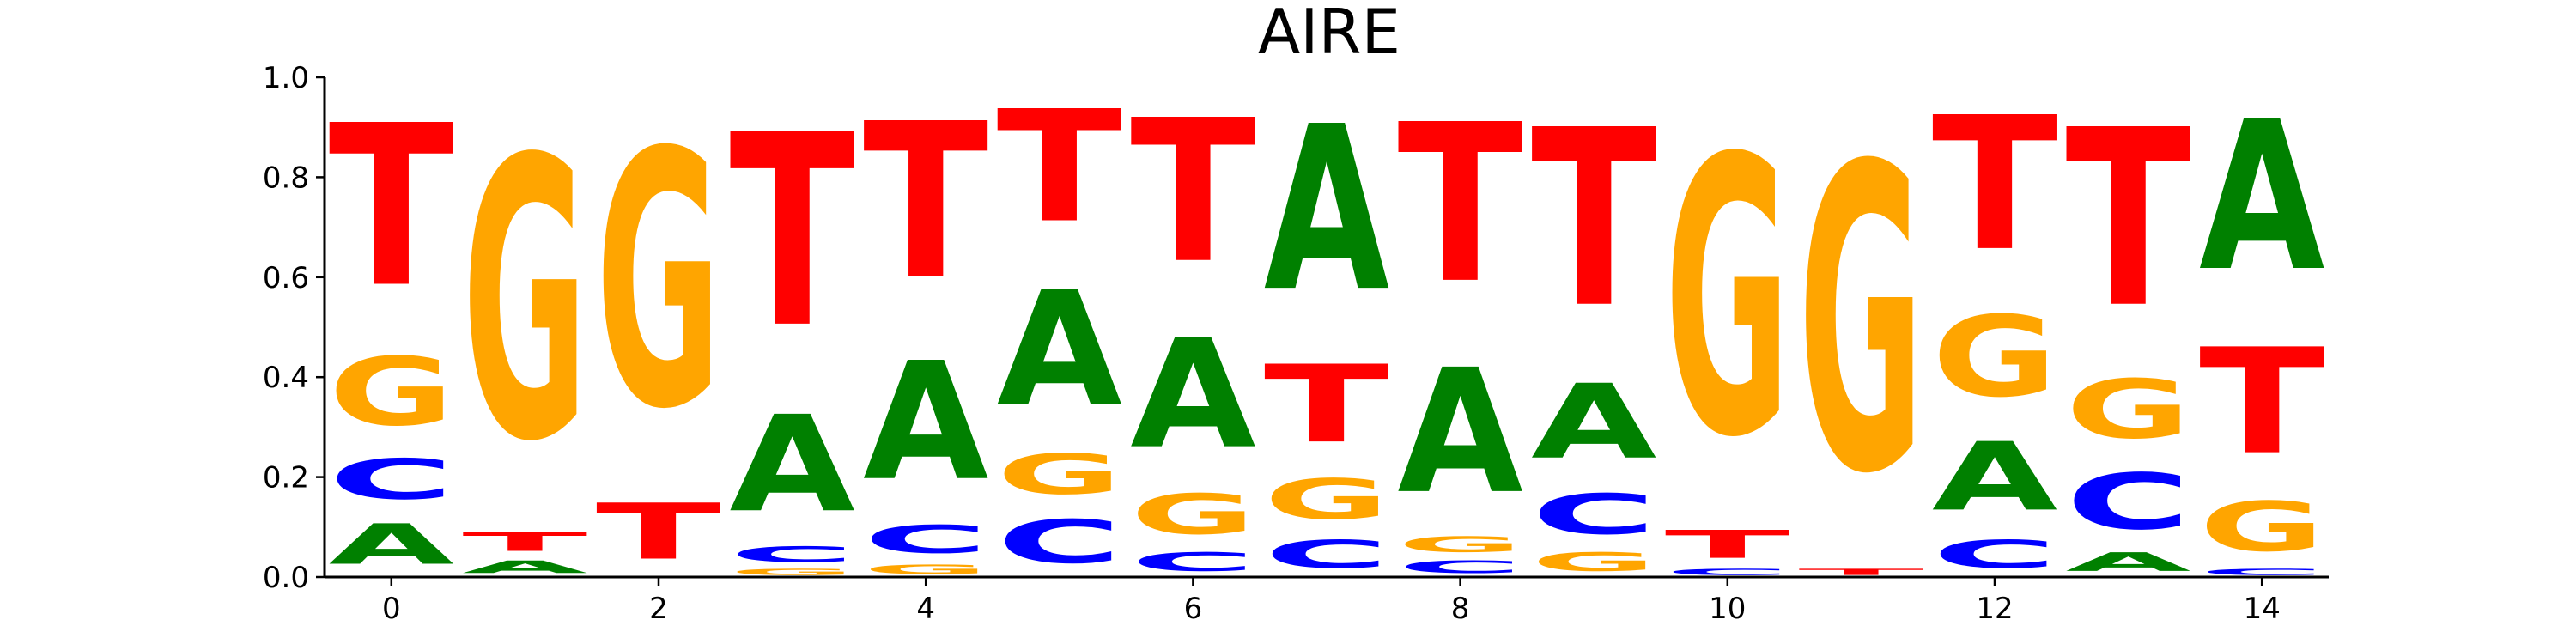 The width and height of the screenshot is (2576, 644). Describe the element at coordinates (1727, 609) in the screenshot. I see `x-tick-label: 10` at that location.